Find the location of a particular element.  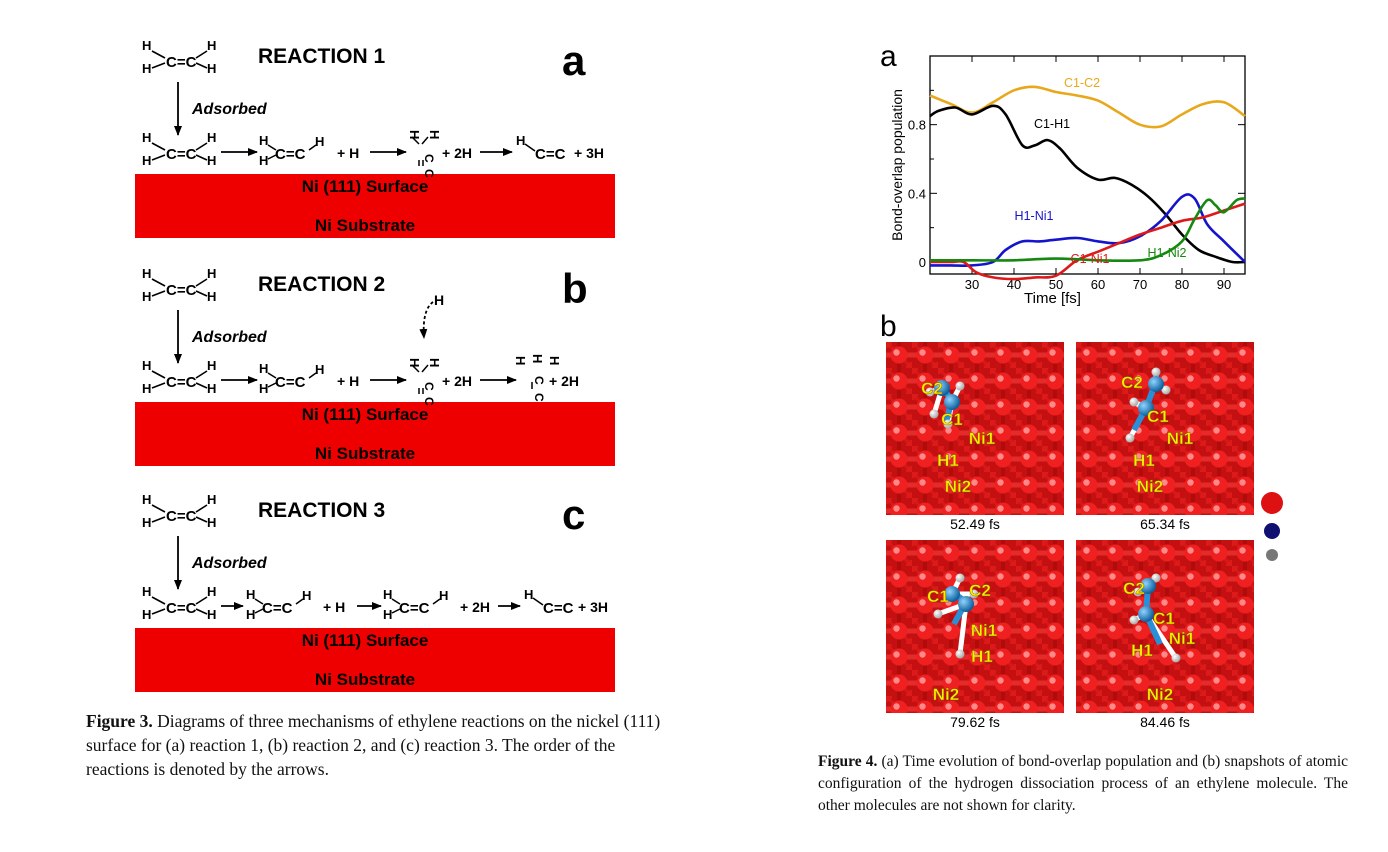

snapshot-panel-3: C2 C1 Ni1 H1 Ni2 is located at coordinates (975, 626).